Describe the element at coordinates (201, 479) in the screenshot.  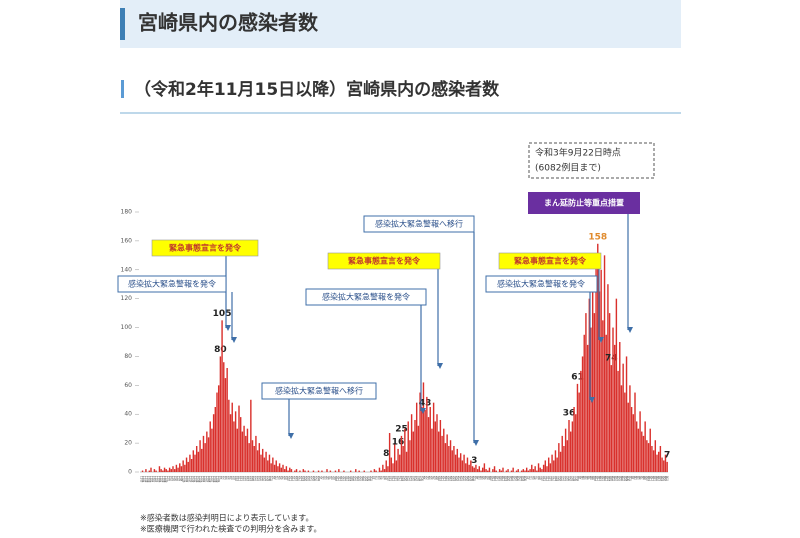
I see `x-tick-label: 12/21` at that location.